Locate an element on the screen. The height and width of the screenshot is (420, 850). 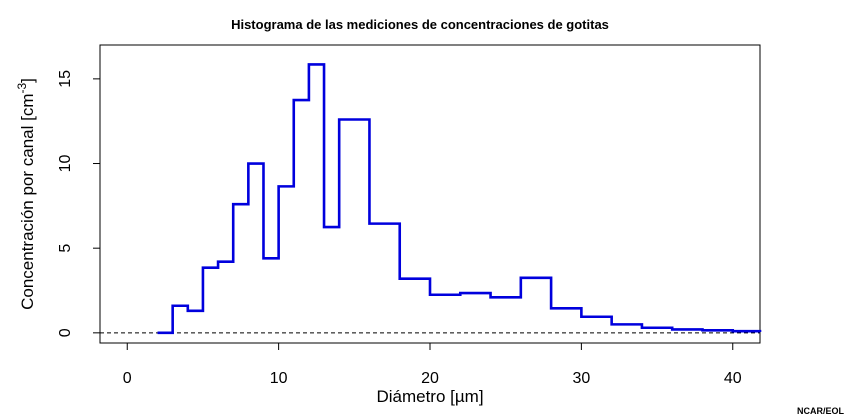
y-axis-label: Concentración por canal [cm-3] is located at coordinates (26, 194).